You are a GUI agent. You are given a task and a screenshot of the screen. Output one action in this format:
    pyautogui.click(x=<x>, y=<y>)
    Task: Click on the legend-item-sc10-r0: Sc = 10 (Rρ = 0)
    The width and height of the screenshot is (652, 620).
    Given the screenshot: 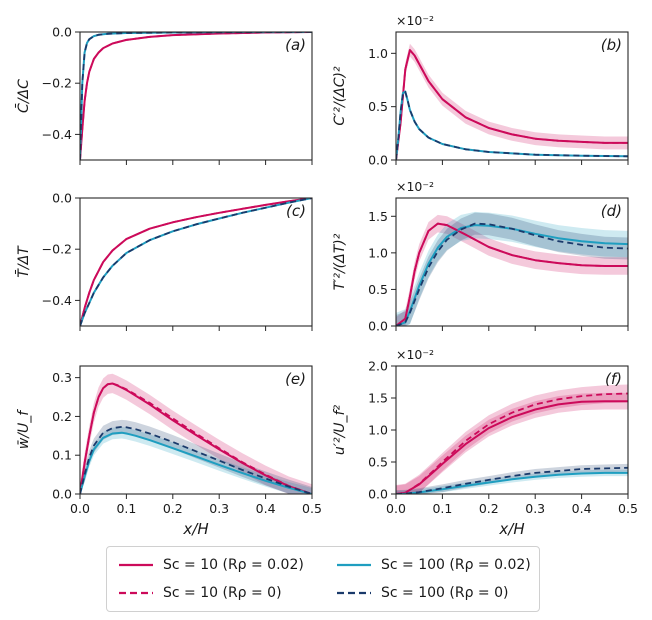 What is the action you would take?
    pyautogui.click(x=200, y=593)
    